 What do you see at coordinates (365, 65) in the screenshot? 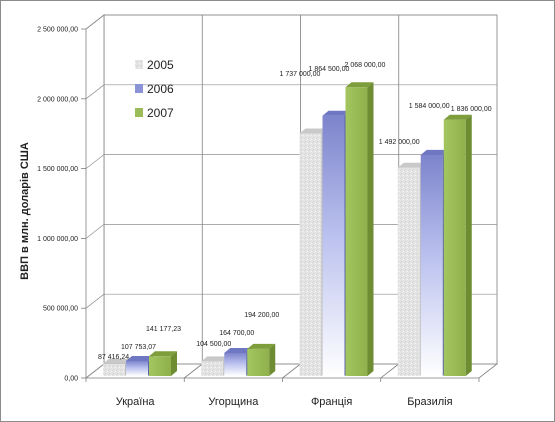
I see `data-label-2007: 2 068 000,00` at bounding box center [365, 65].